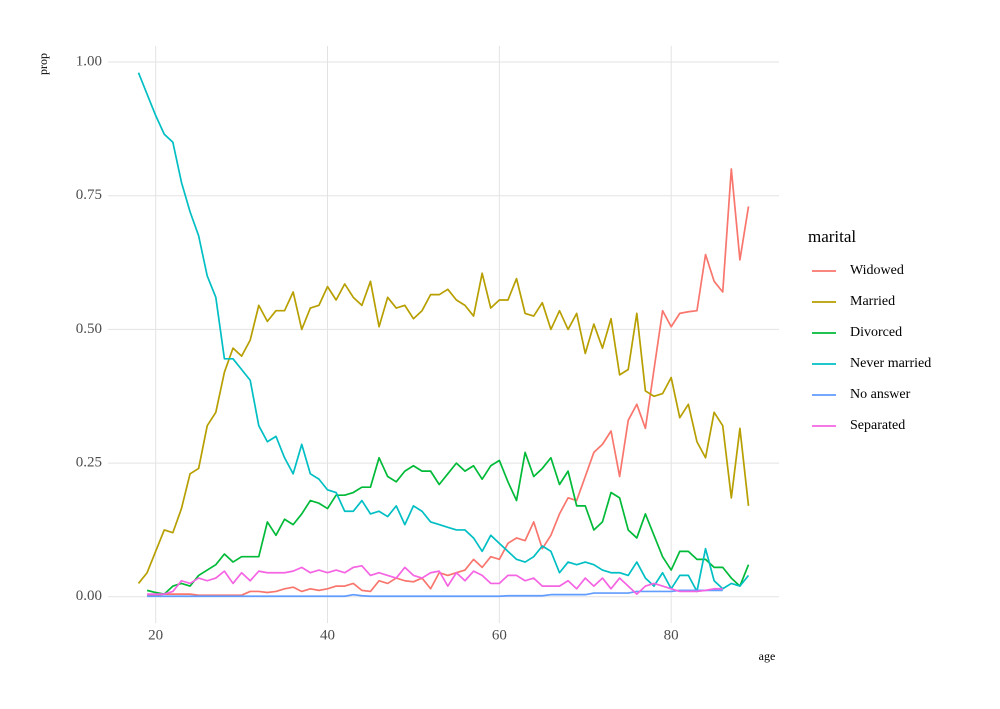 This screenshot has width=1000, height=709. Describe the element at coordinates (327, 635) in the screenshot. I see `x-tick-label: 40` at that location.